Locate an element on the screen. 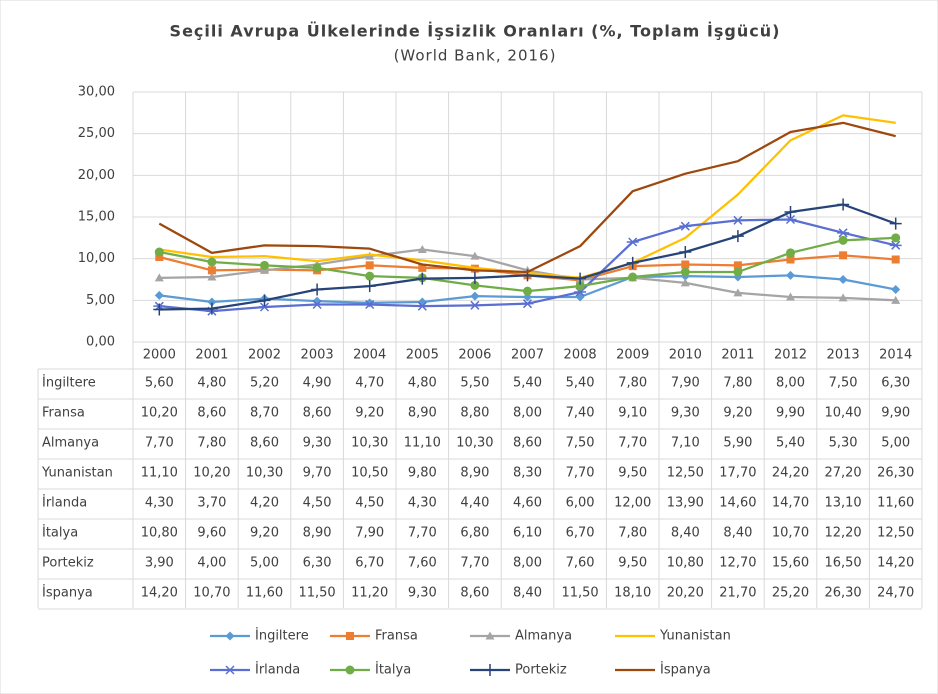  table-cell: 12,00 is located at coordinates (632, 503).